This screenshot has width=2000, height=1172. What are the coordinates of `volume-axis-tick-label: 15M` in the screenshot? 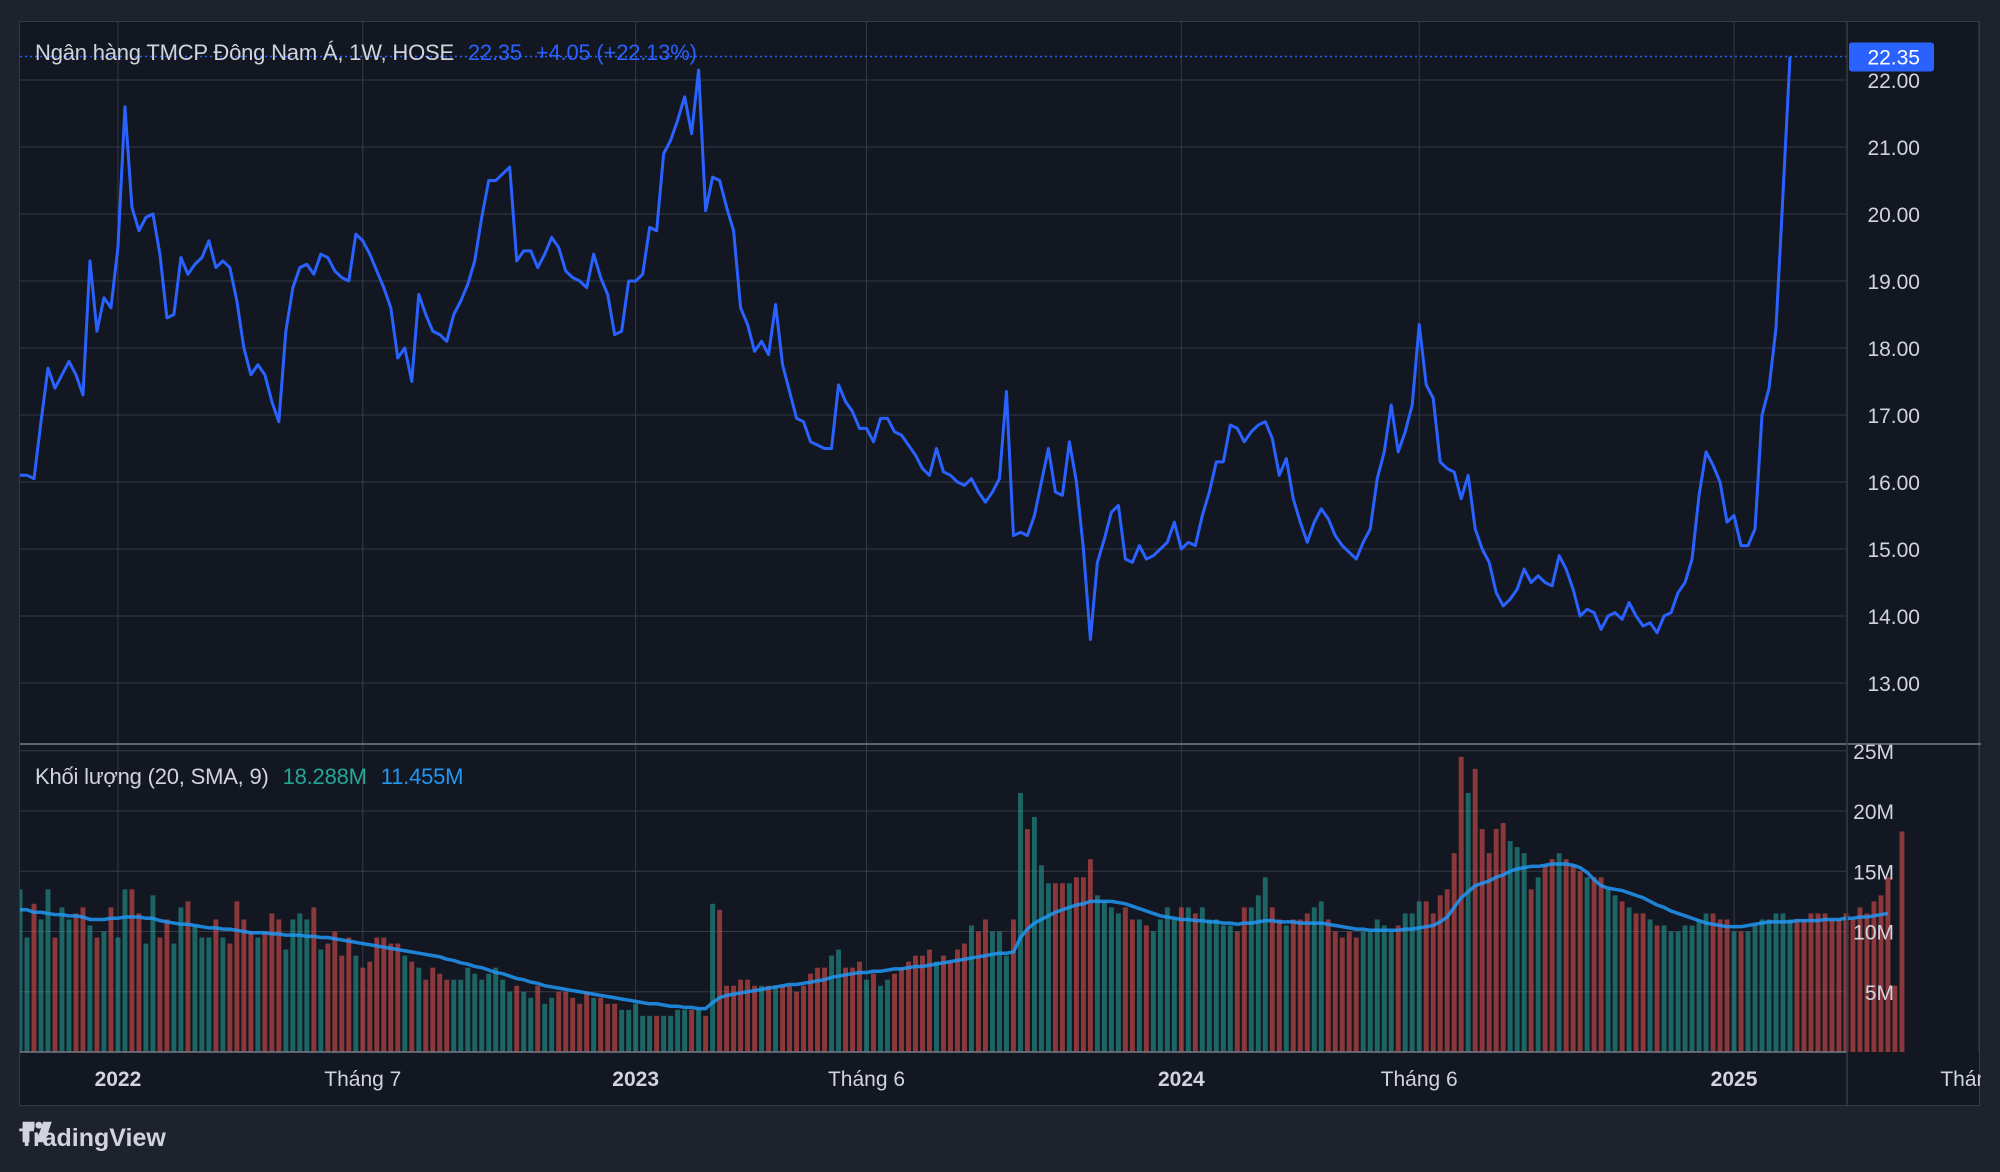 It's located at (1873, 872).